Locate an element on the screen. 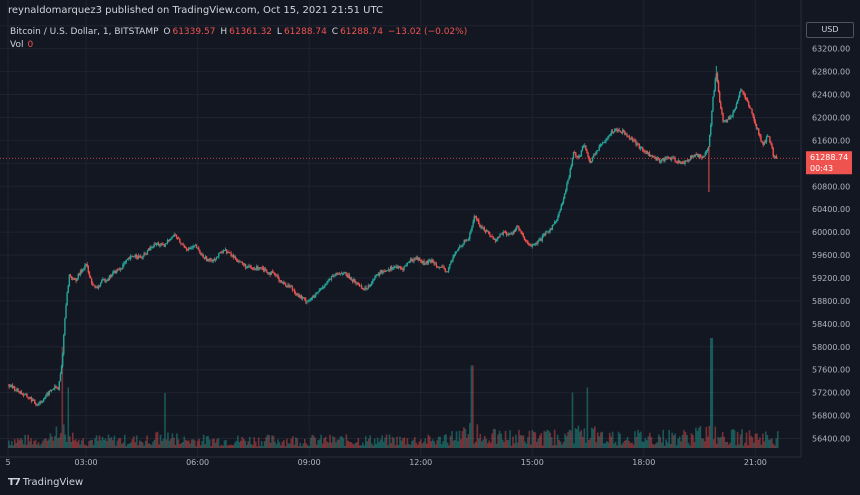 The width and height of the screenshot is (860, 495). symbol-name: Bitcoin / U.S. Dollar, 1, BITSTAMP is located at coordinates (84, 32).